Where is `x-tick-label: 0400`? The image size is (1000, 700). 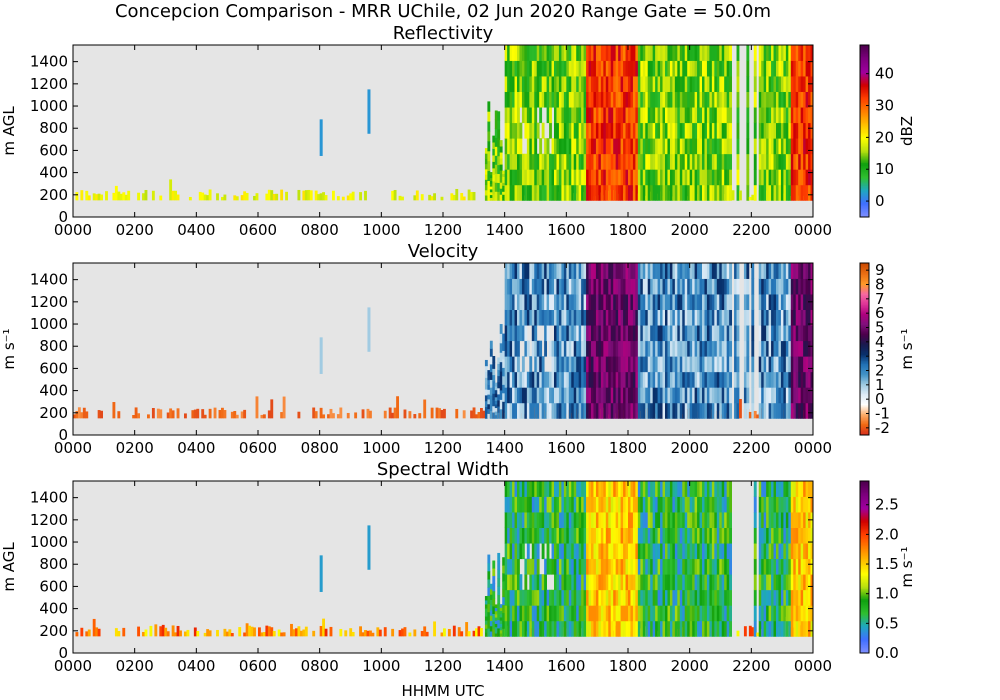 x-tick-label: 0400 is located at coordinates (196, 448).